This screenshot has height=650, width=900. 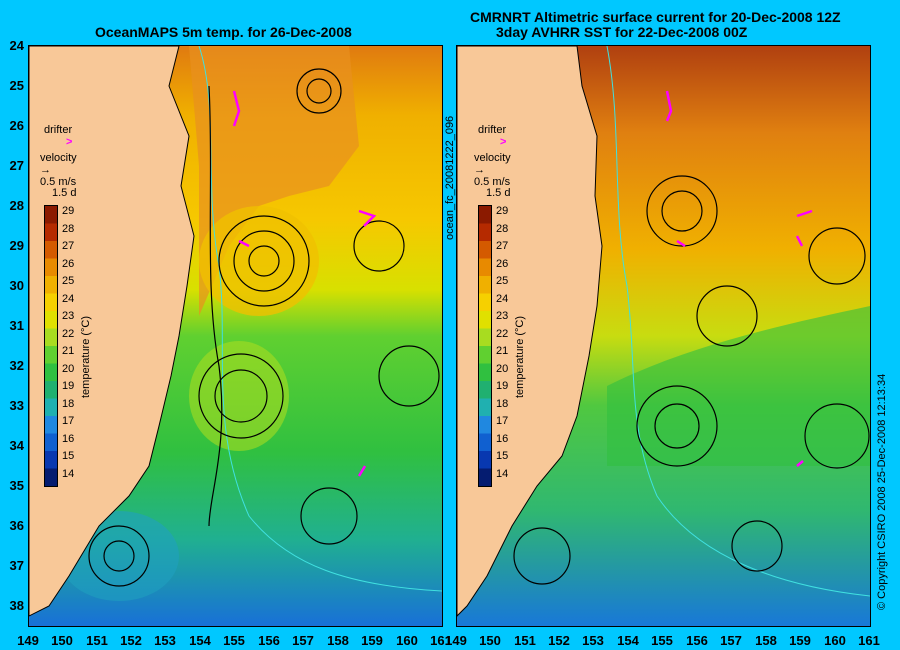 What do you see at coordinates (16, 445) in the screenshot?
I see `lat-tick: 34` at bounding box center [16, 445].